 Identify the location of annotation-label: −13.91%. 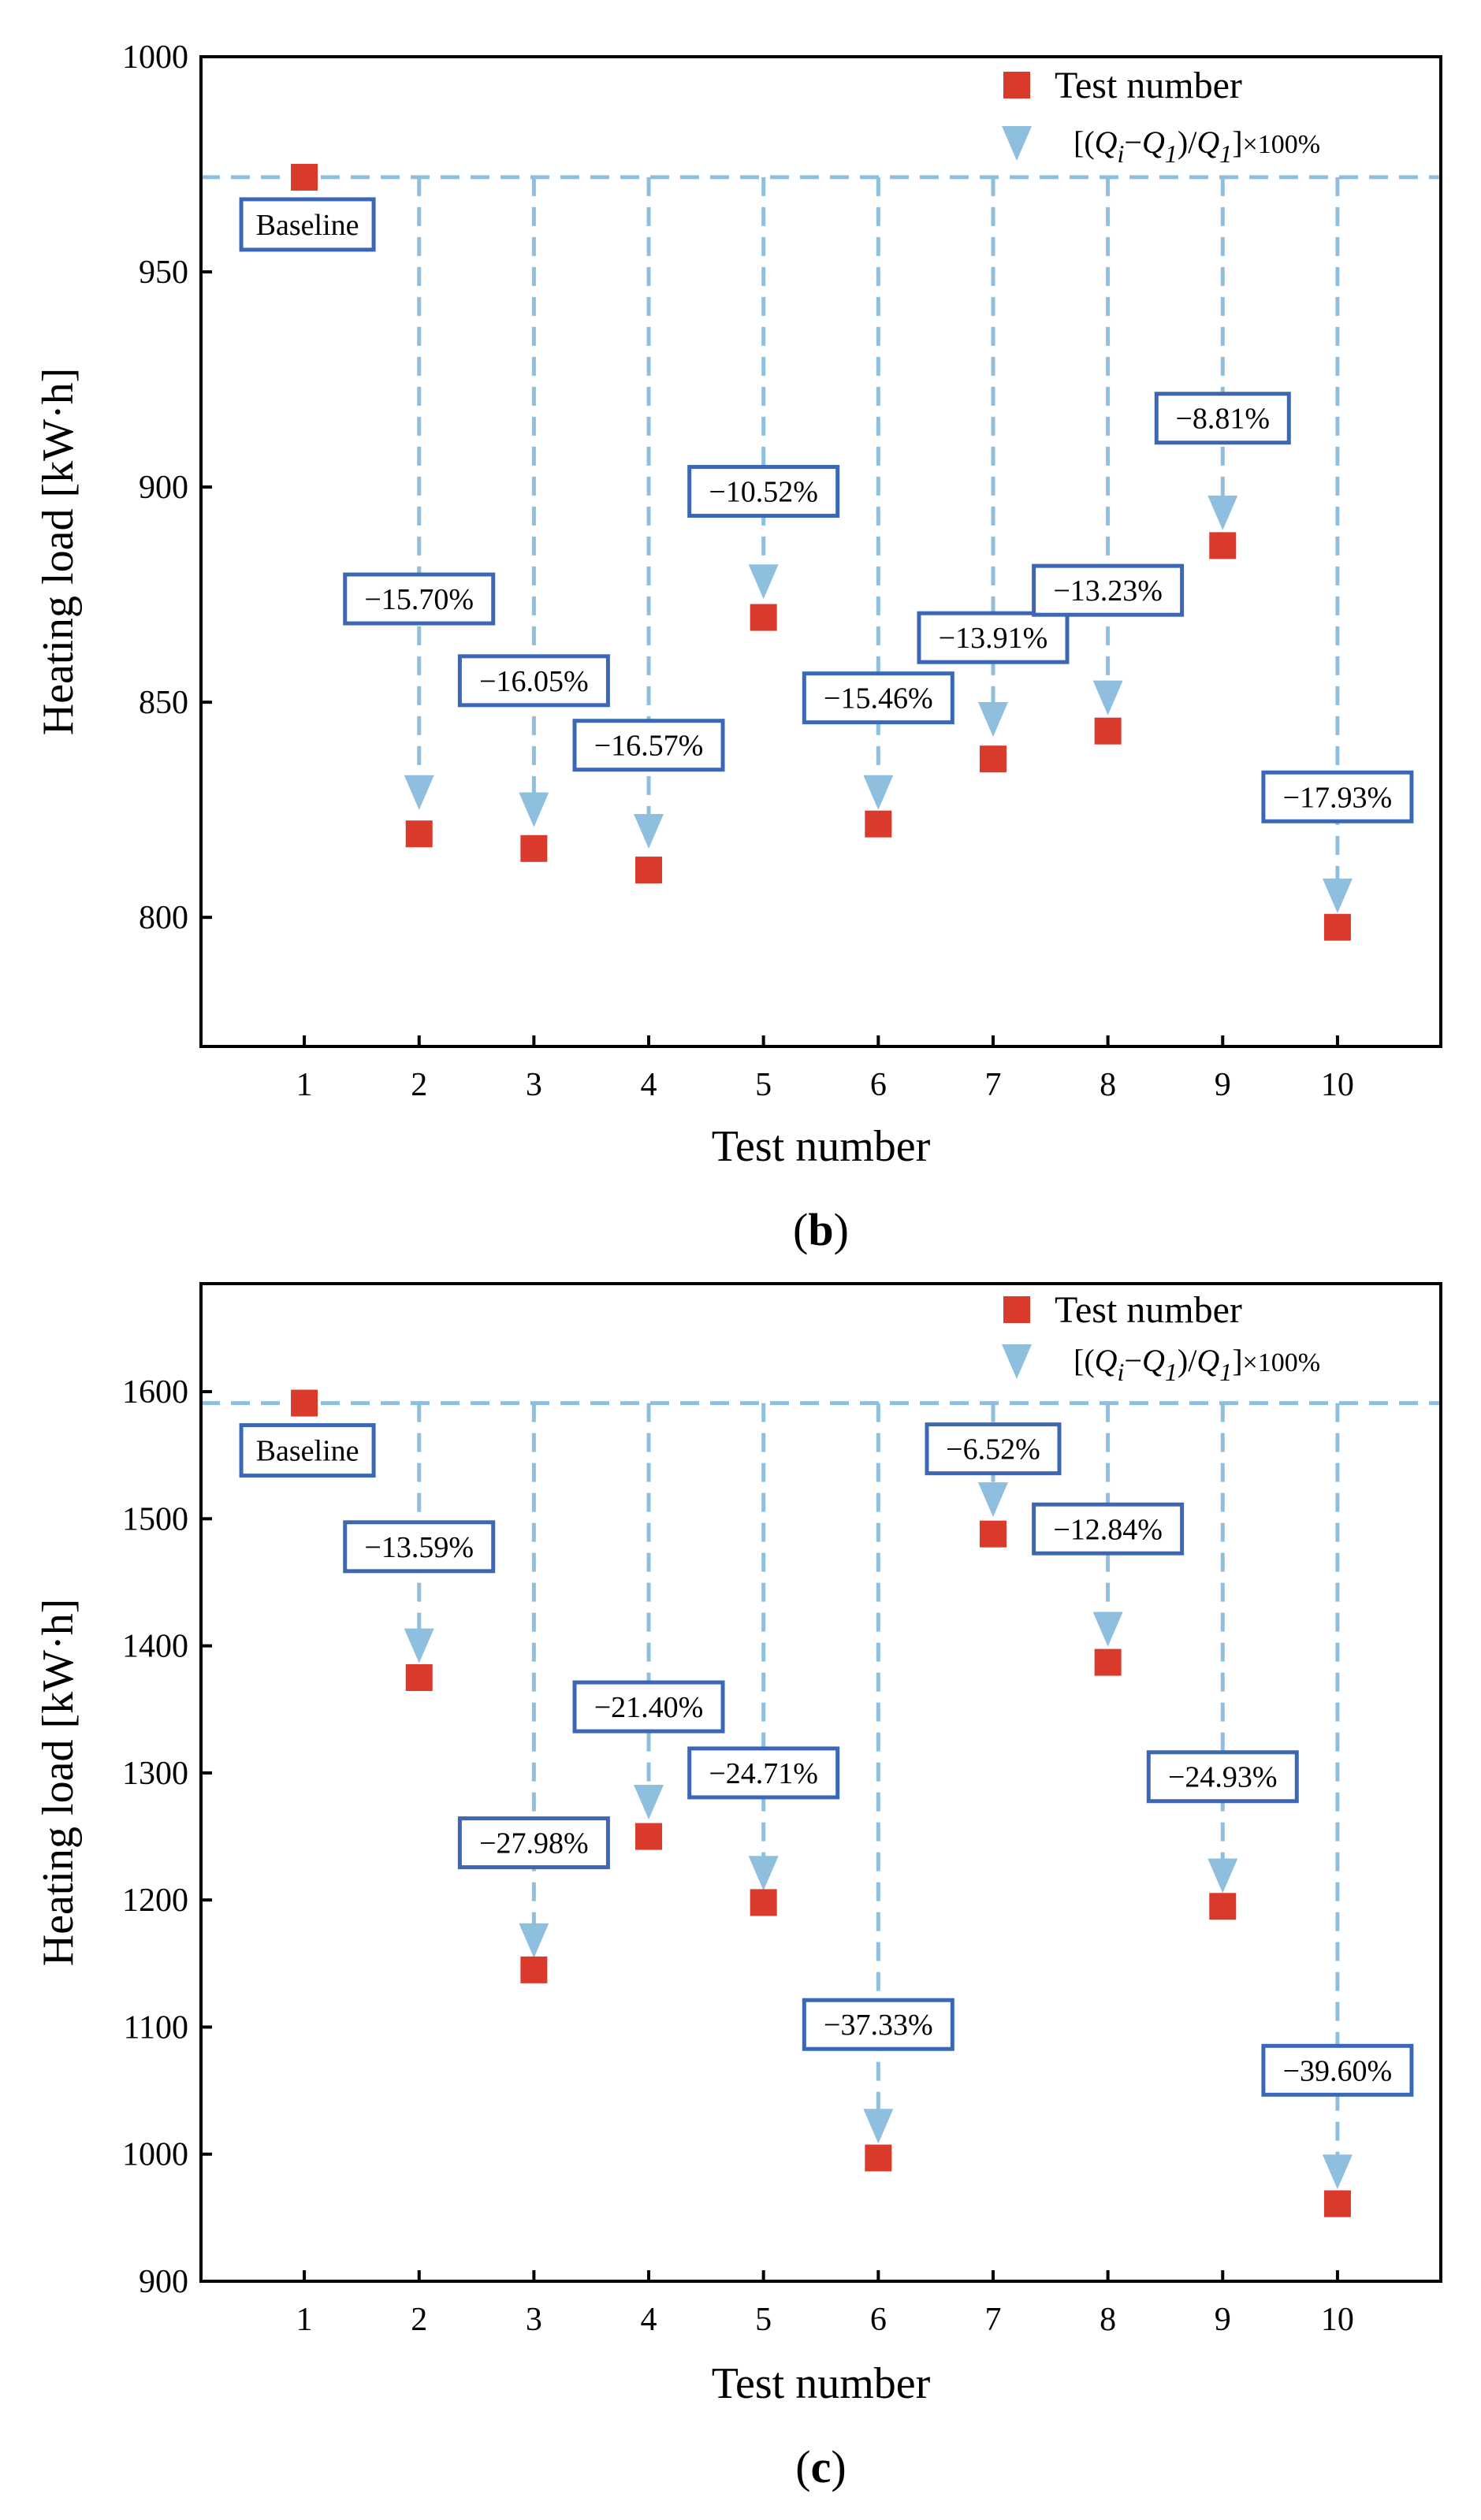
(993, 638).